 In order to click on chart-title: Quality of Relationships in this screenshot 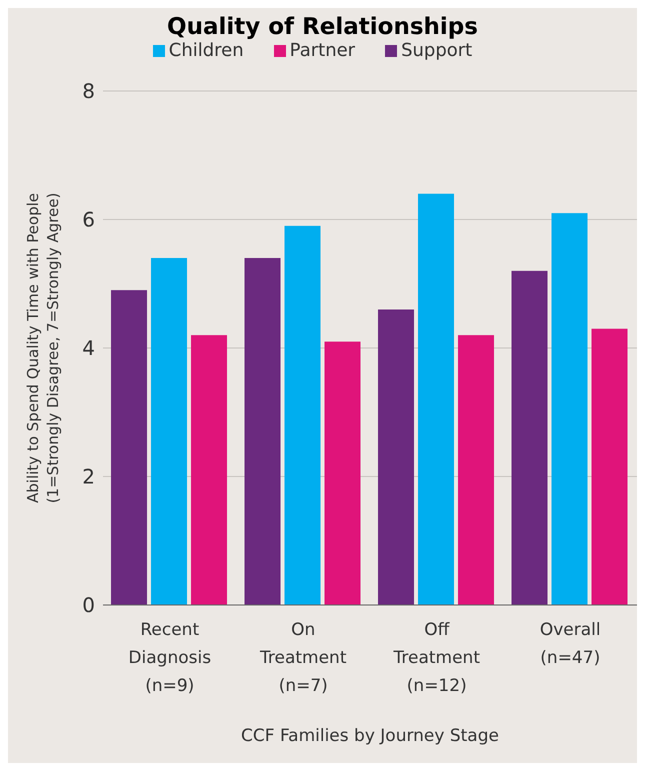, I will do `click(322, 26)`.